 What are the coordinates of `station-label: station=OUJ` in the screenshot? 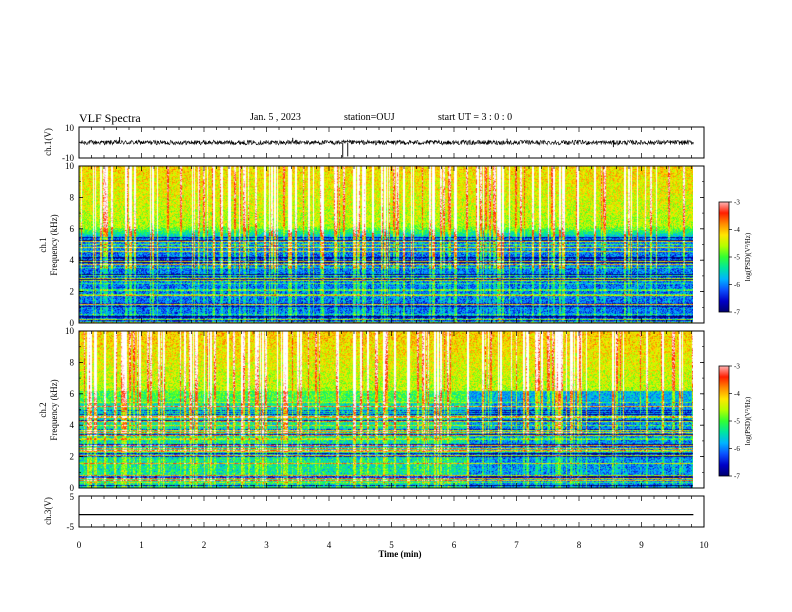 It's located at (369, 117).